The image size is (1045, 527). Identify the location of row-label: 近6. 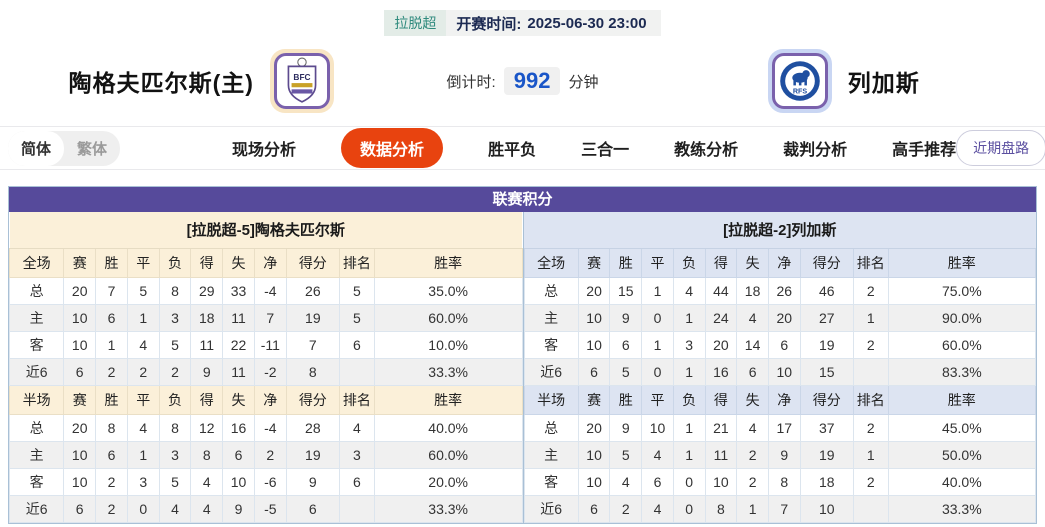
(36, 508).